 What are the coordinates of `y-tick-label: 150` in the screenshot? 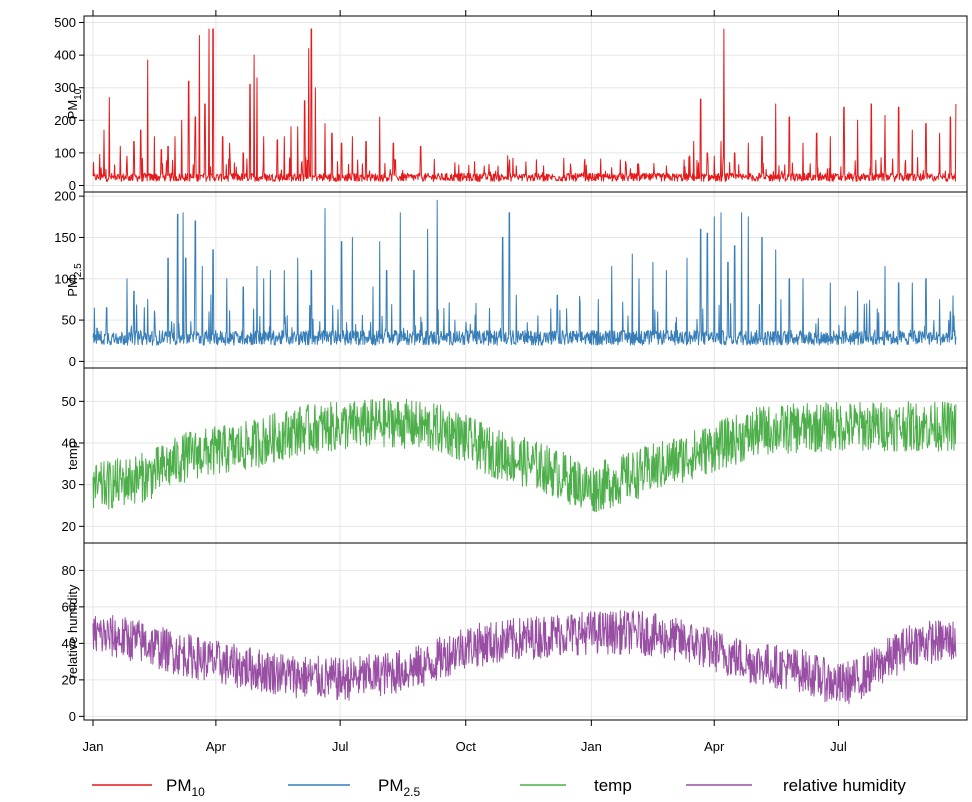 It's located at (65, 237).